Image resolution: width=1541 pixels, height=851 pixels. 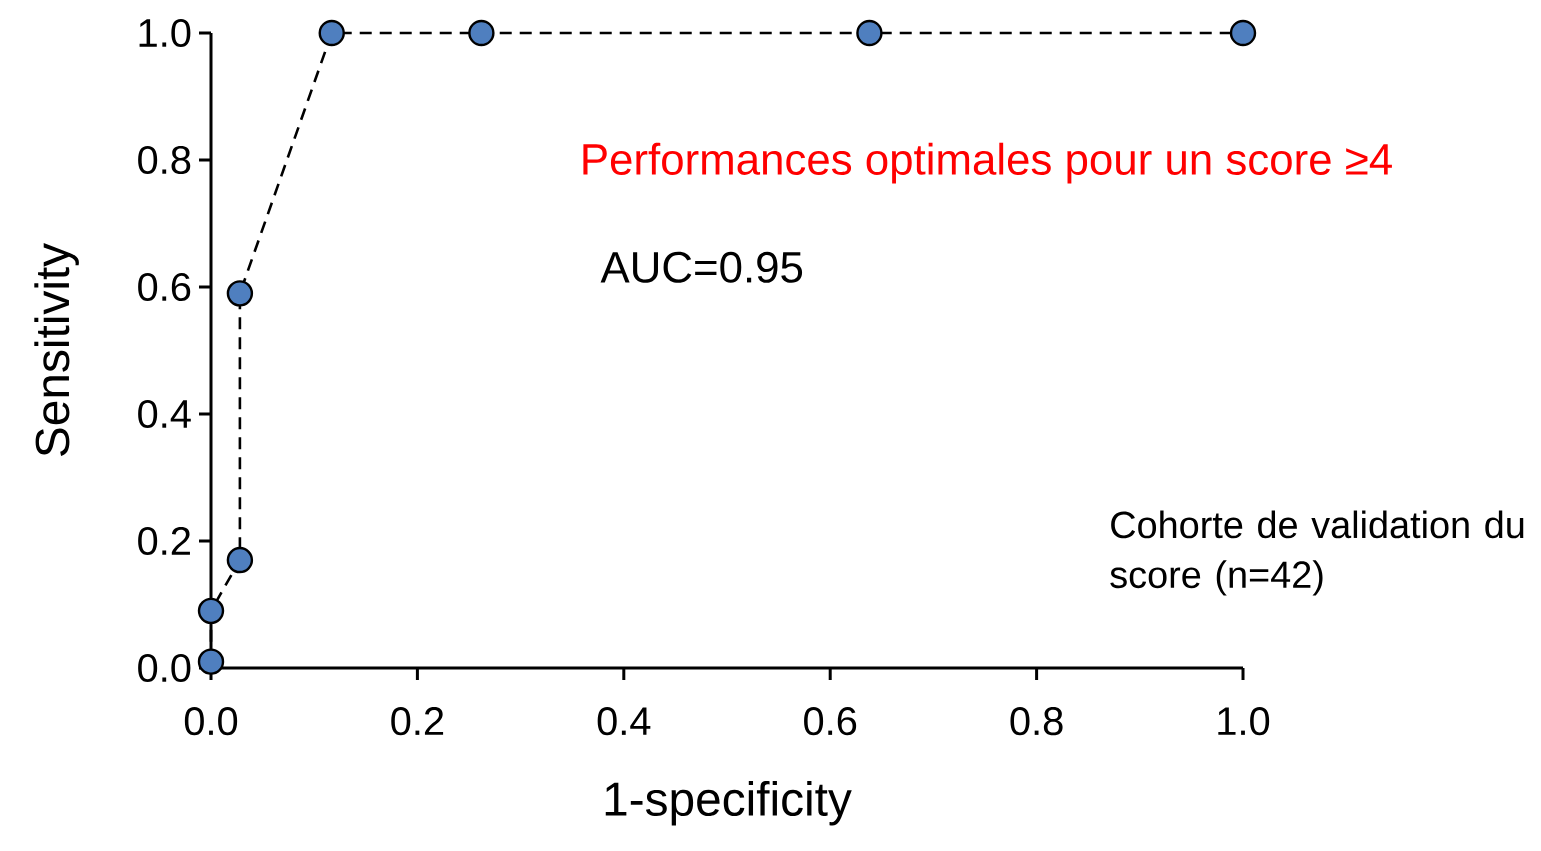 What do you see at coordinates (164, 541) in the screenshot?
I see `y-tick-label: 0.2` at bounding box center [164, 541].